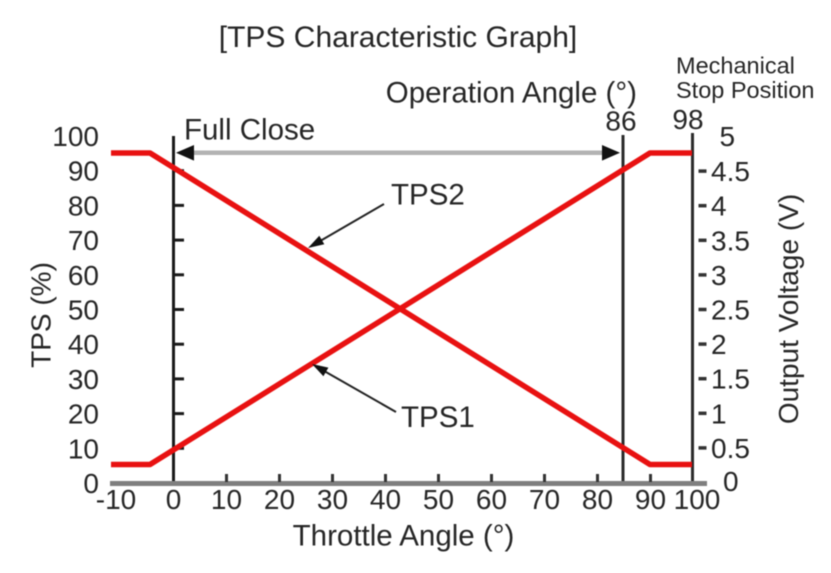 Image resolution: width=831 pixels, height=573 pixels. What do you see at coordinates (398, 37) in the screenshot?
I see `svg-text: [TPS Characteristic Graph]` at bounding box center [398, 37].